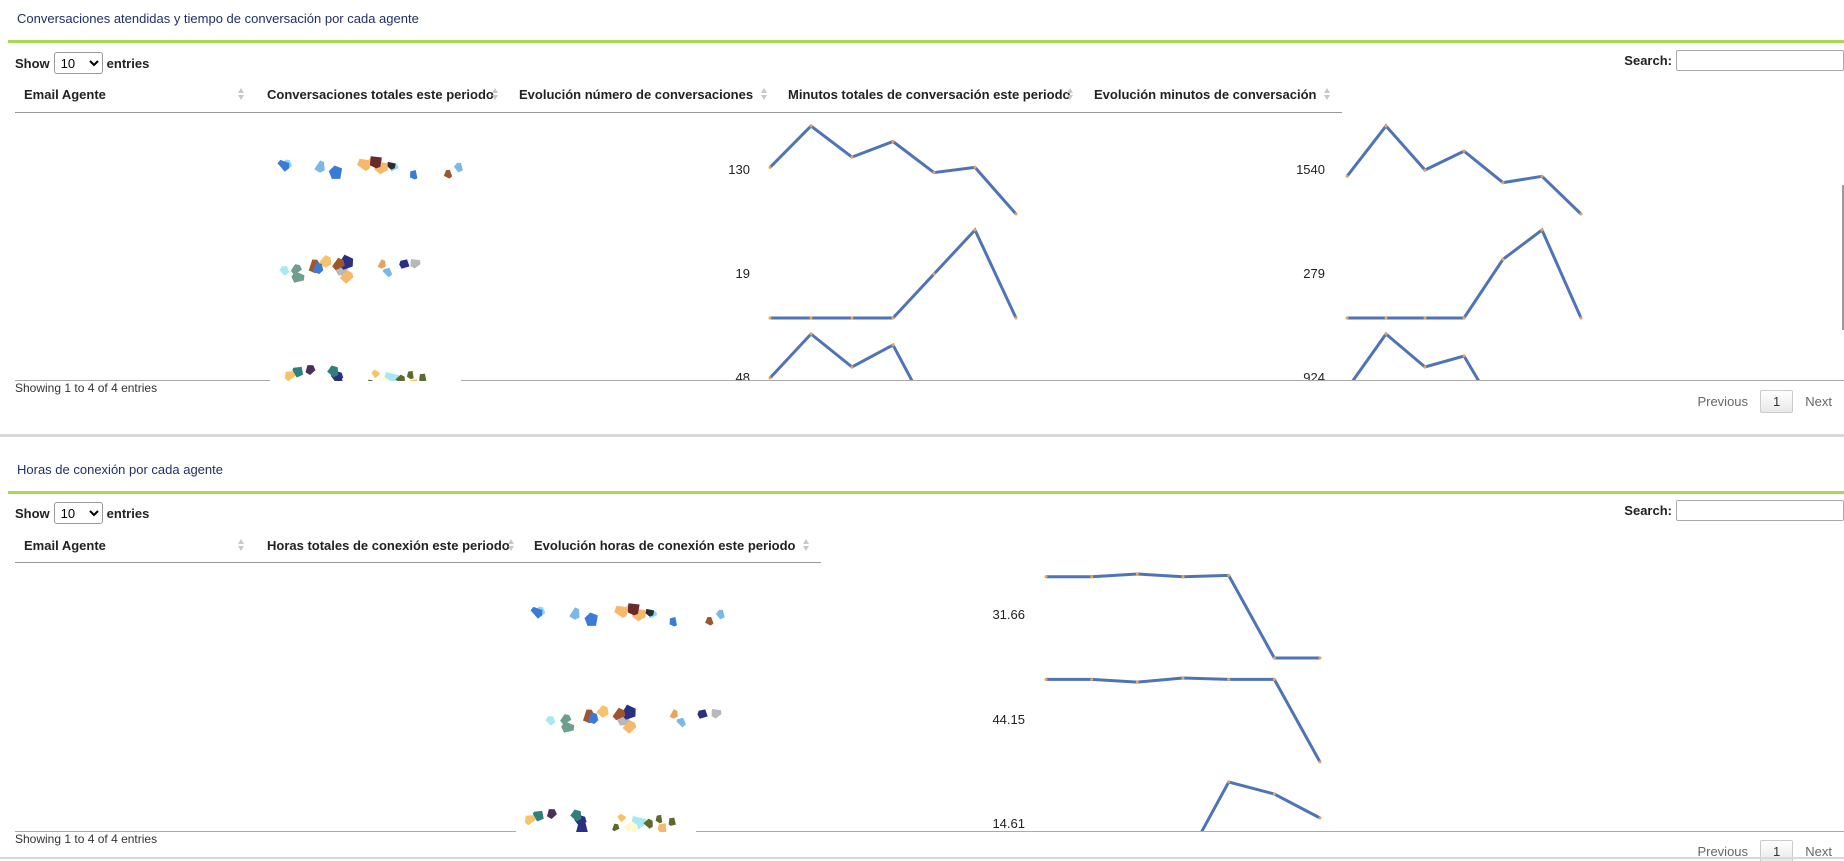  Describe the element at coordinates (142, 380) in the screenshot. I see `body-bottom-divider` at that location.